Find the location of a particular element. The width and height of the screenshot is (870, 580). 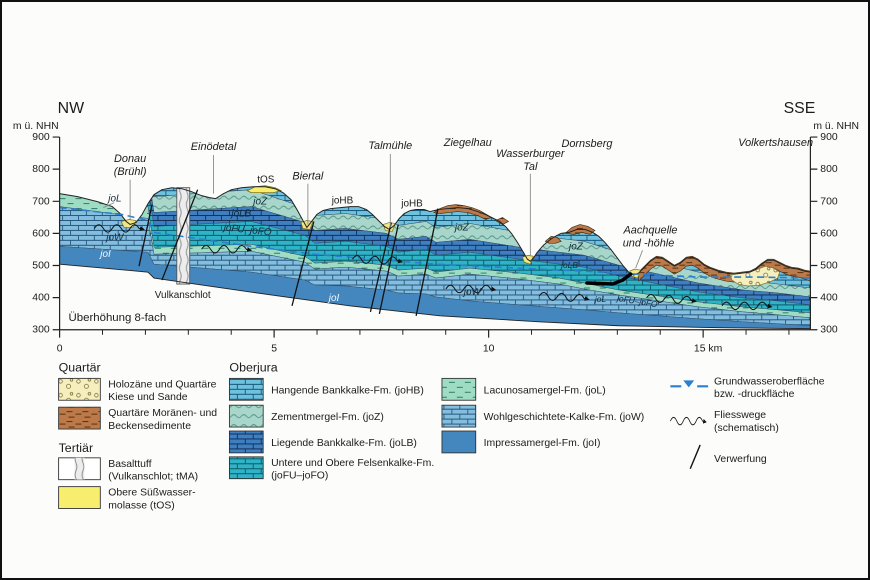

legend-swatch-joi is located at coordinates (459, 442).